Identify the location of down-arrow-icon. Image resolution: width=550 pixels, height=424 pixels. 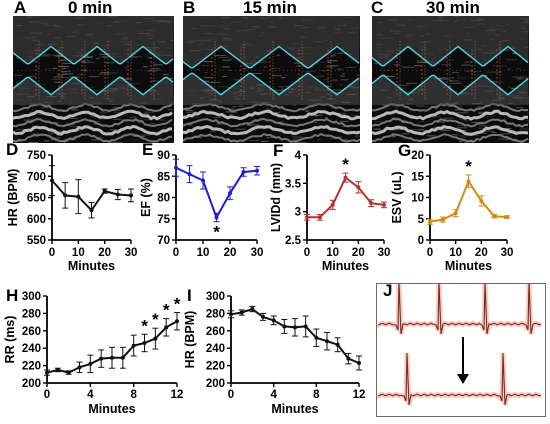
(463, 379).